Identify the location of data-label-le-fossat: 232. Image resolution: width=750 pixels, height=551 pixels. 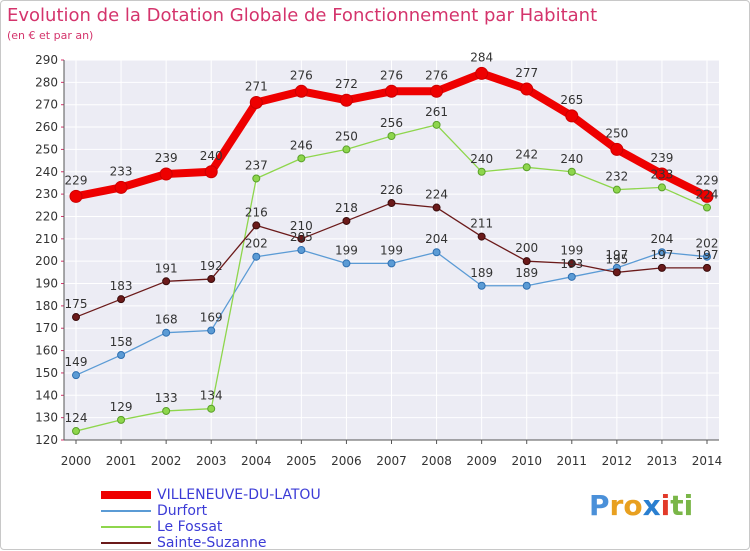
(616, 177).